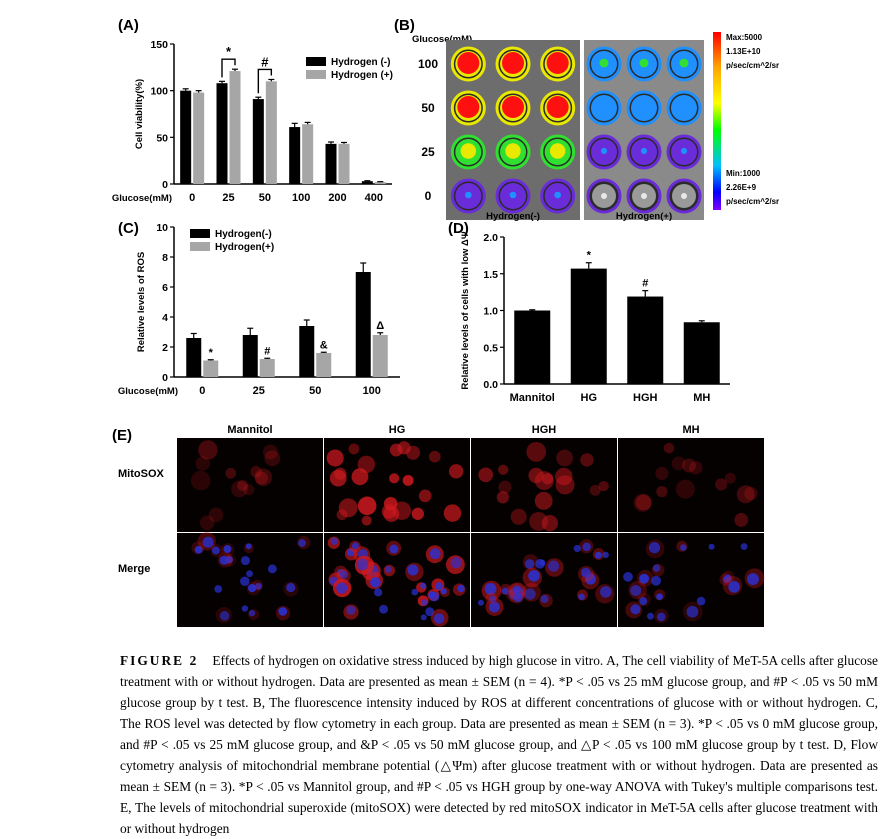 The height and width of the screenshot is (839, 892). I want to click on legend-swatch, so click(200, 246).